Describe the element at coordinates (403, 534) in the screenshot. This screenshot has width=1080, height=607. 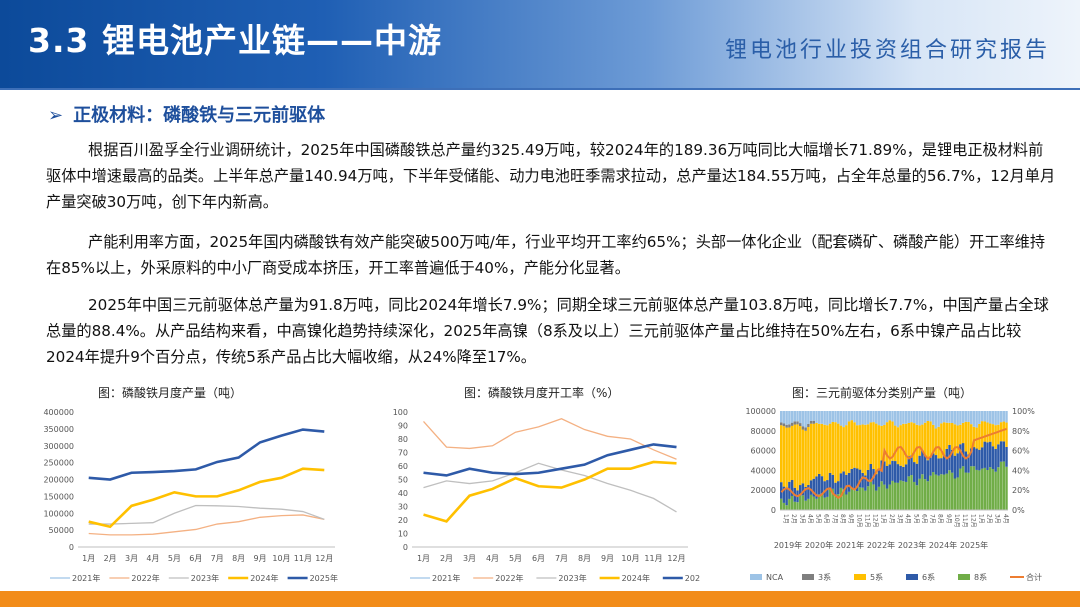
I see `y-tick-label: 10` at that location.